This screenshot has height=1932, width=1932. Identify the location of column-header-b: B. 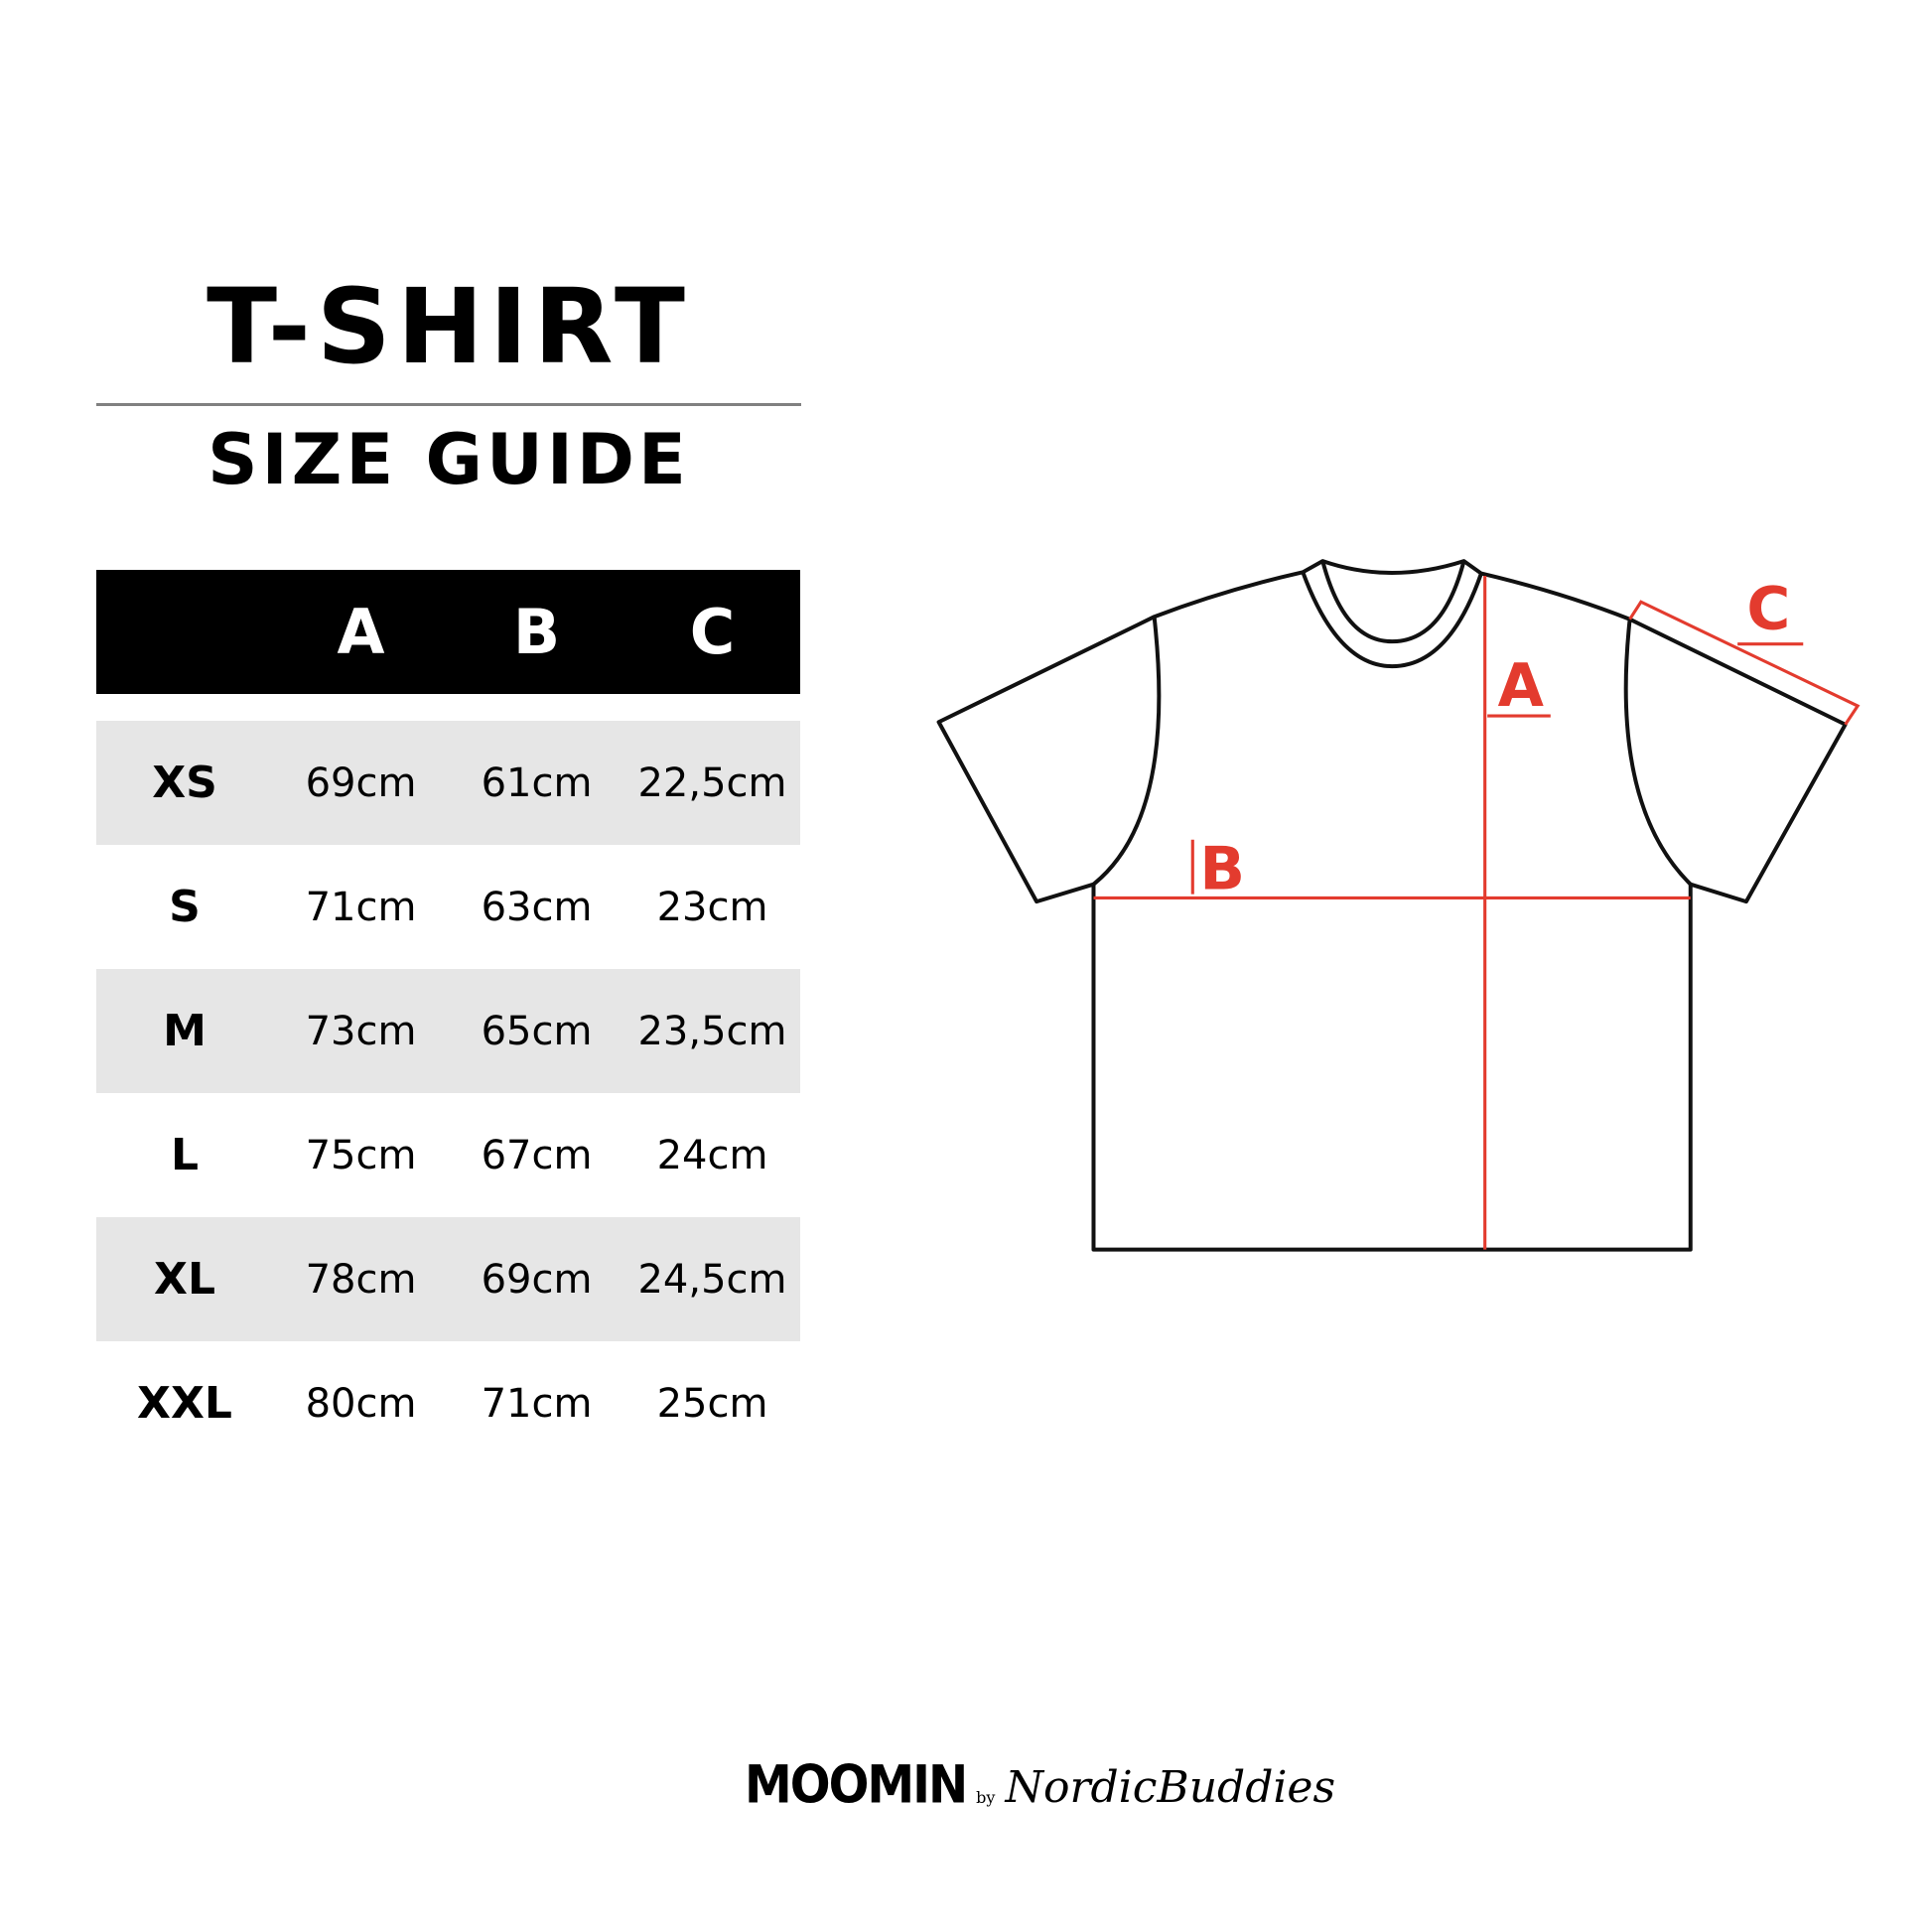
(536, 632).